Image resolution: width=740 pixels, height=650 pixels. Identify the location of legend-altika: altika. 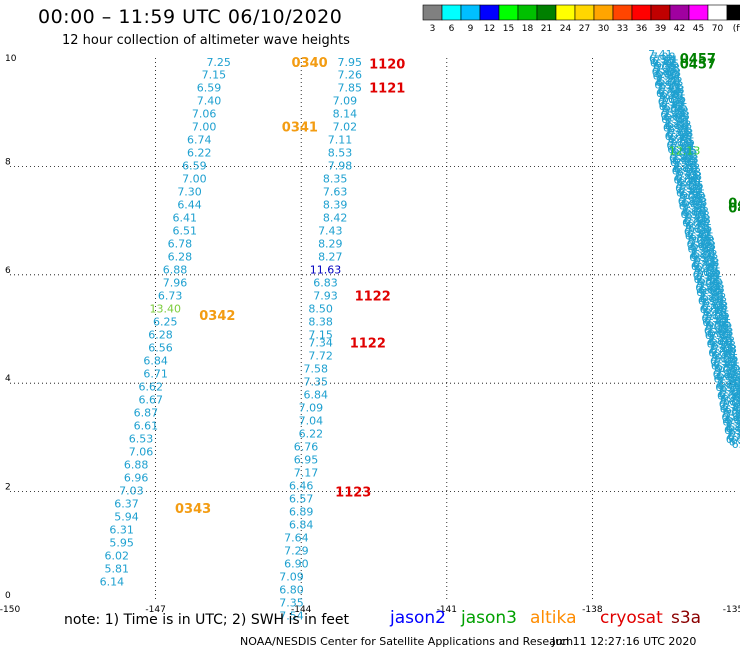
(553, 618).